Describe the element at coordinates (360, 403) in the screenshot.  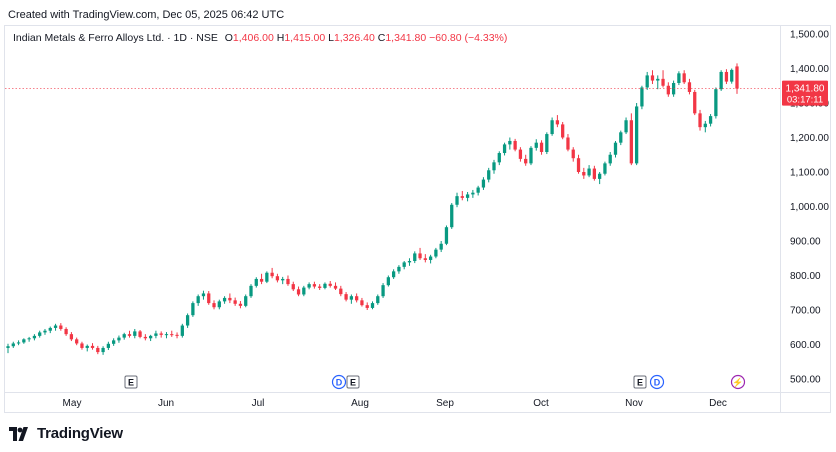
I see `x-tick-label: Aug` at that location.